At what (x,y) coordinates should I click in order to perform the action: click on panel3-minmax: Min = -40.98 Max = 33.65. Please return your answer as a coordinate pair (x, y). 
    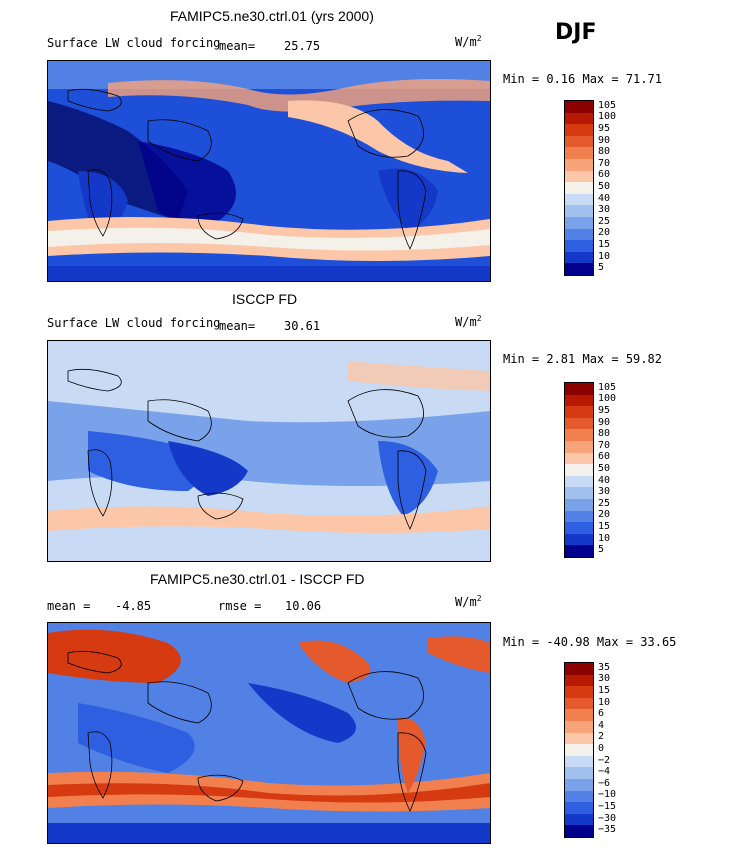
    Looking at the image, I should click on (590, 642).